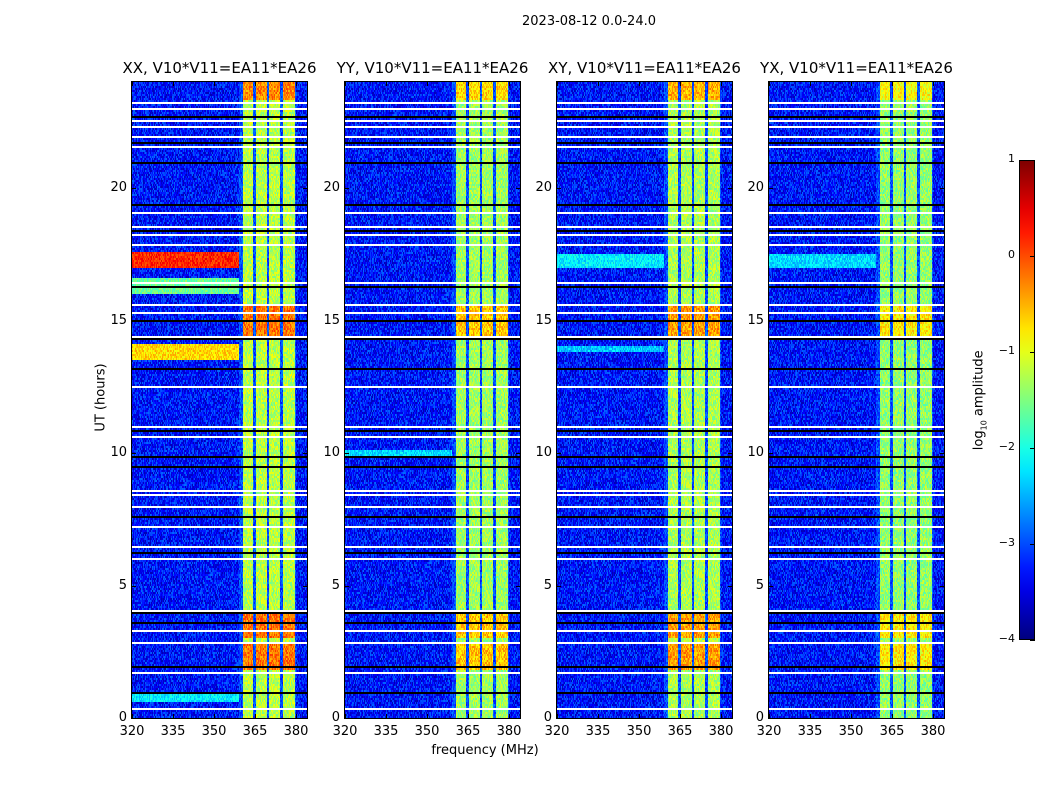 The image size is (1050, 800). Describe the element at coordinates (432, 68) in the screenshot. I see `panel-title: YY, V10*V11=EA11*EA26` at that location.